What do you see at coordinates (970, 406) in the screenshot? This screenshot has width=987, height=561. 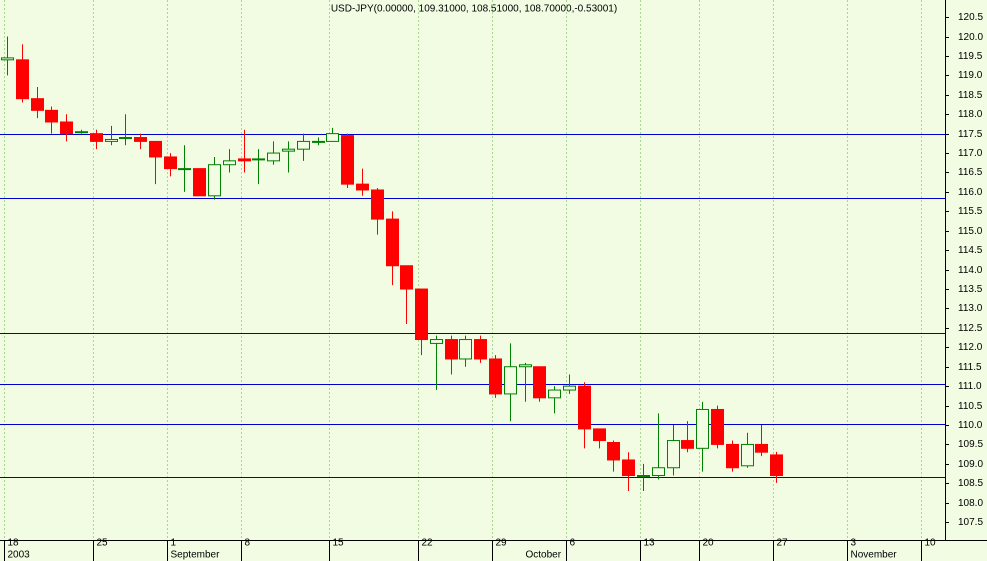 I see `y-tick-label: 110.5` at bounding box center [970, 406].